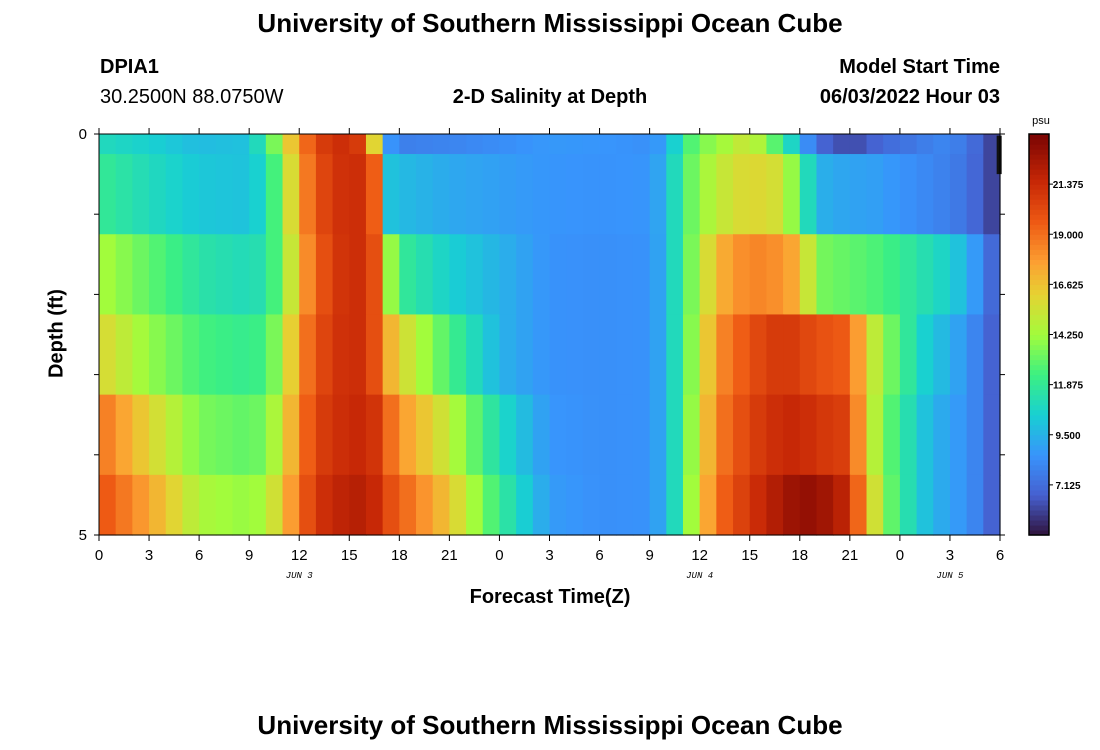 The height and width of the screenshot is (750, 1100). What do you see at coordinates (900, 555) in the screenshot?
I see `x-tick-label: 0` at bounding box center [900, 555].